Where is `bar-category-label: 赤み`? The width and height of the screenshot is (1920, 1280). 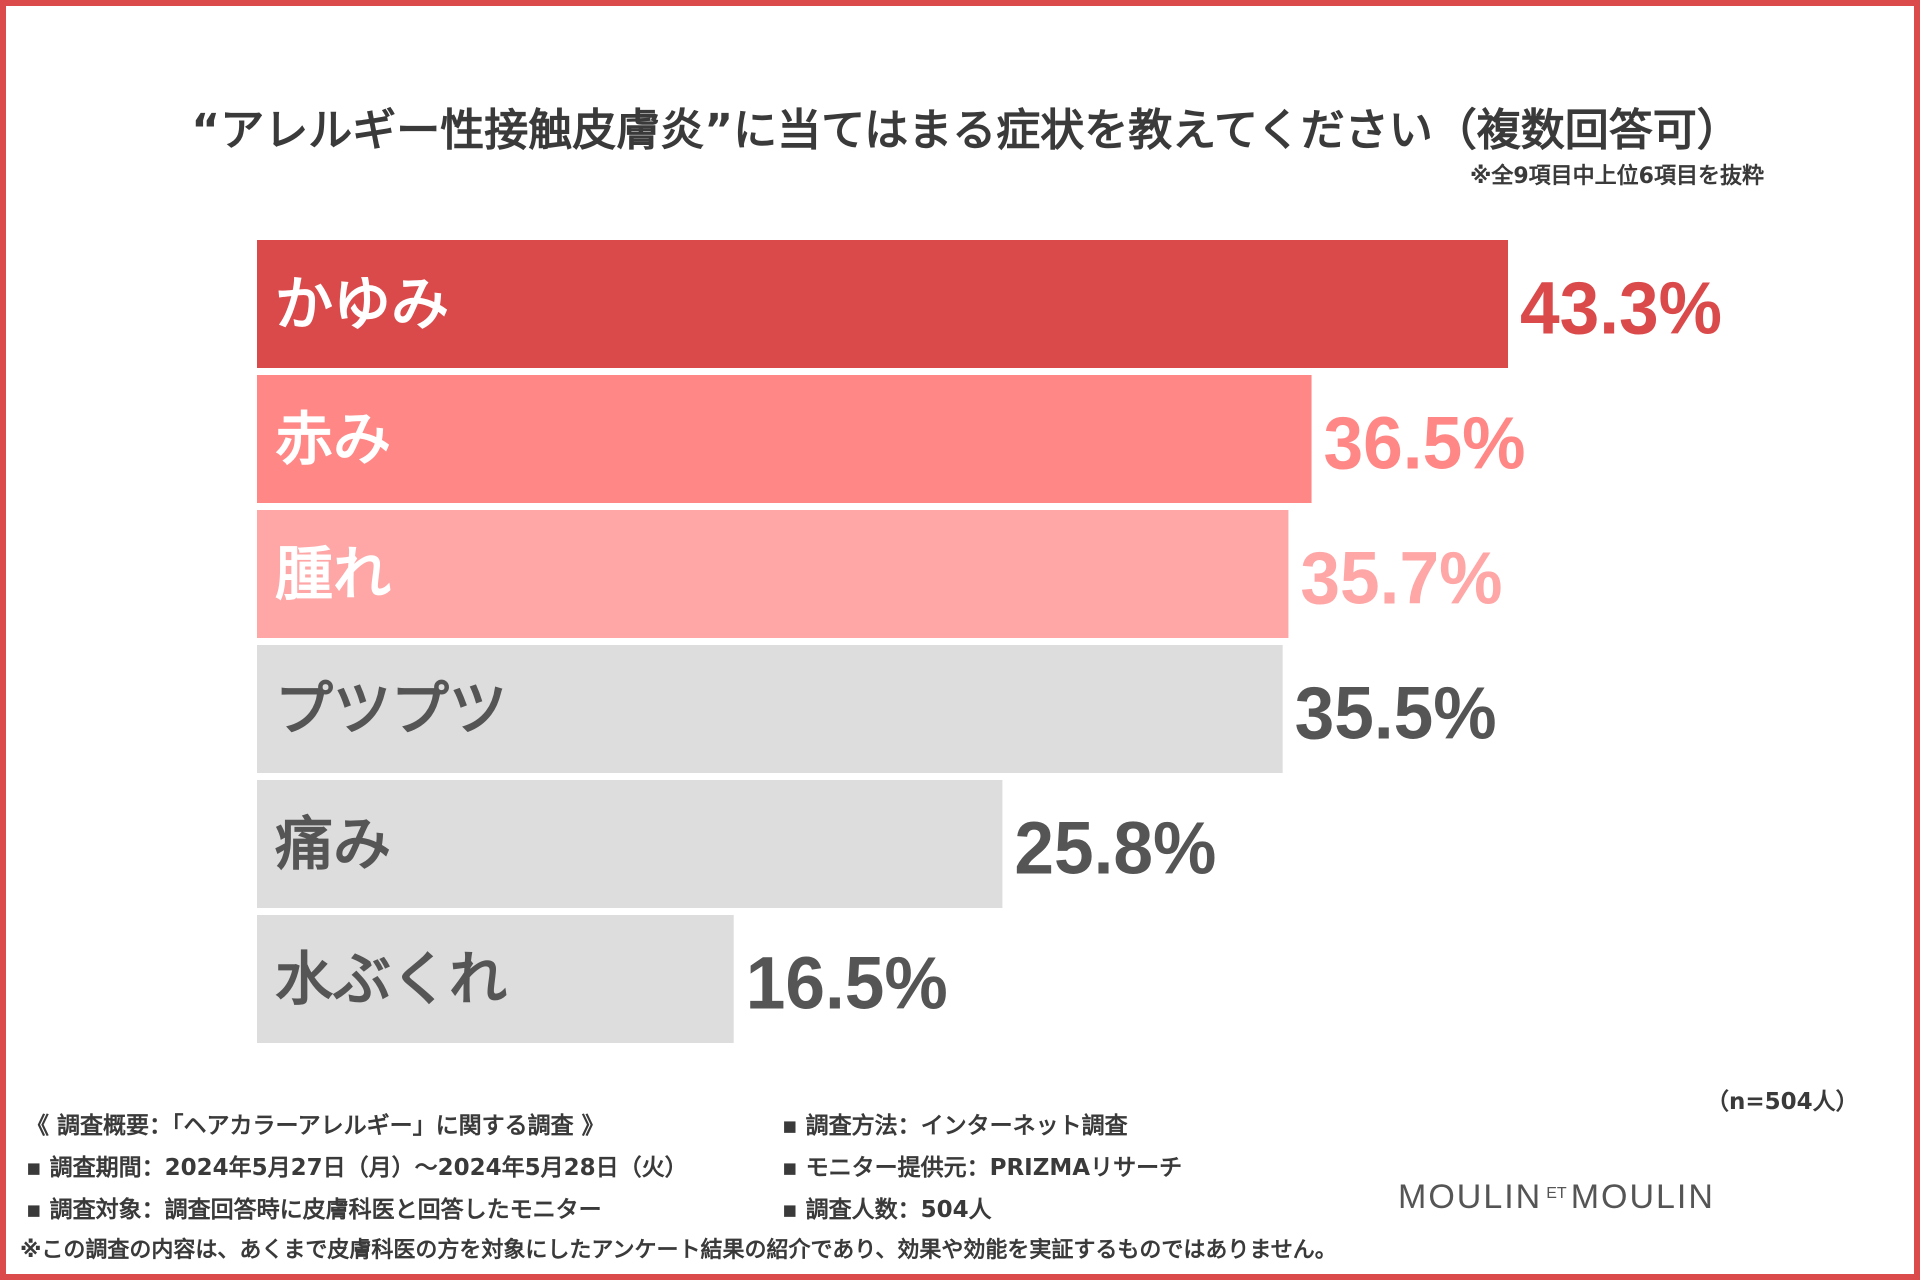
bar-category-label: 赤み is located at coordinates (333, 439).